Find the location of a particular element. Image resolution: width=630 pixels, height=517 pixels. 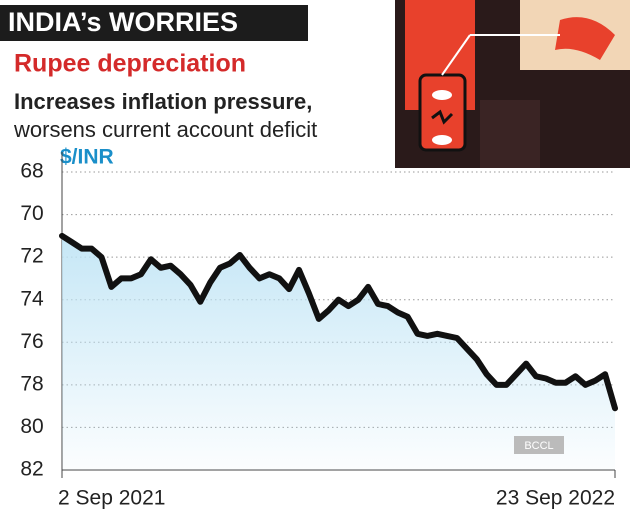

headline: worsens current account deficit is located at coordinates (165, 129).